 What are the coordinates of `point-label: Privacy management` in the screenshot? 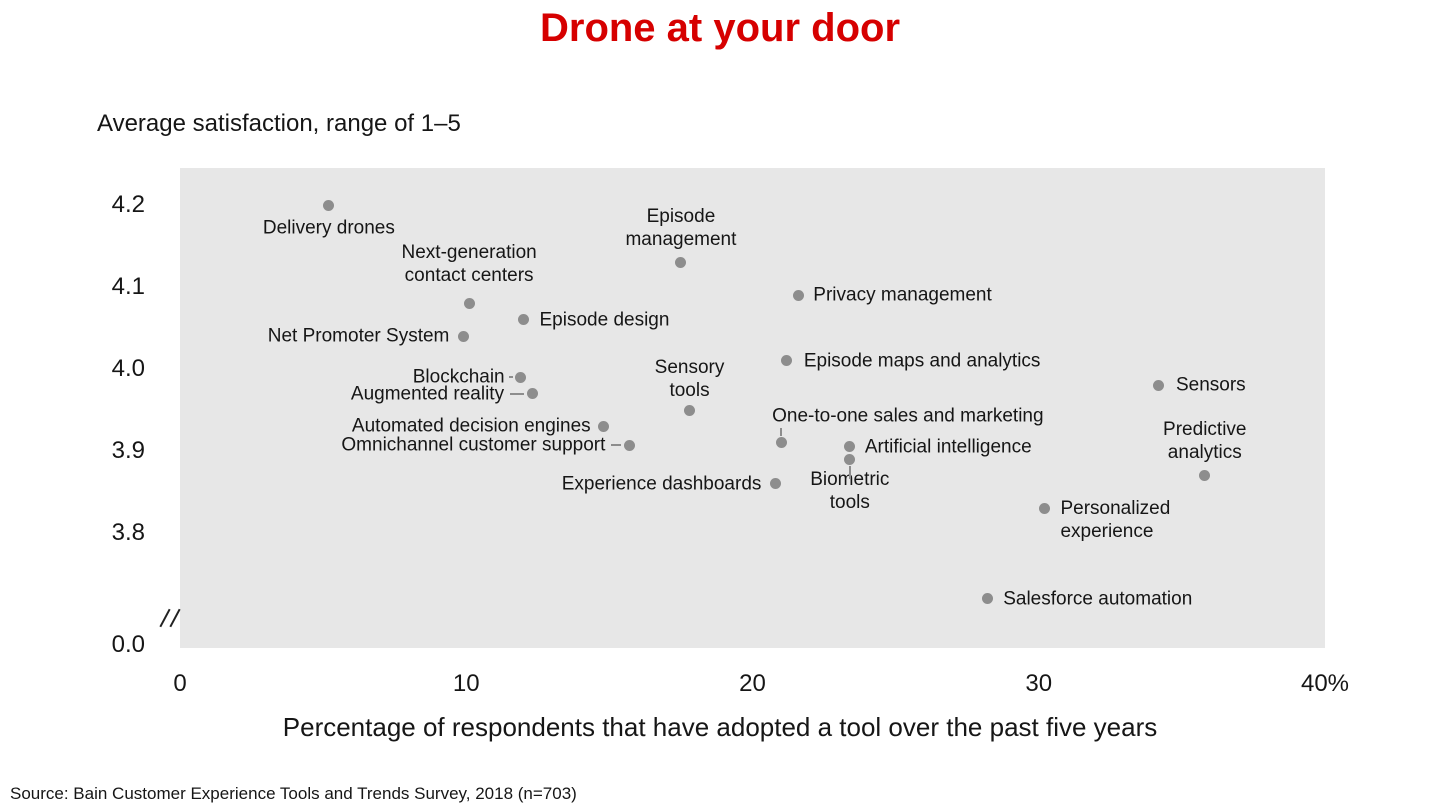 It's located at (902, 295).